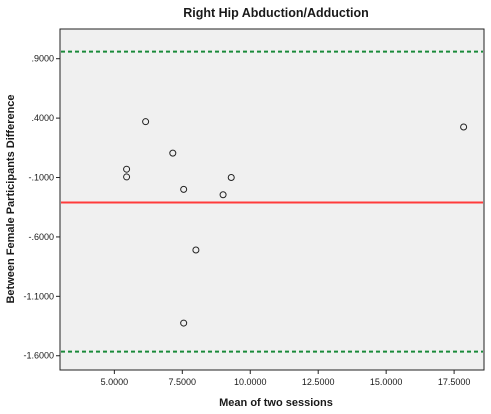 The image size is (491, 414). I want to click on x-axis-ticks: 5.0000 7.5000 10.0000 12.5000 15.0000 17.5000, so click(286, 378).